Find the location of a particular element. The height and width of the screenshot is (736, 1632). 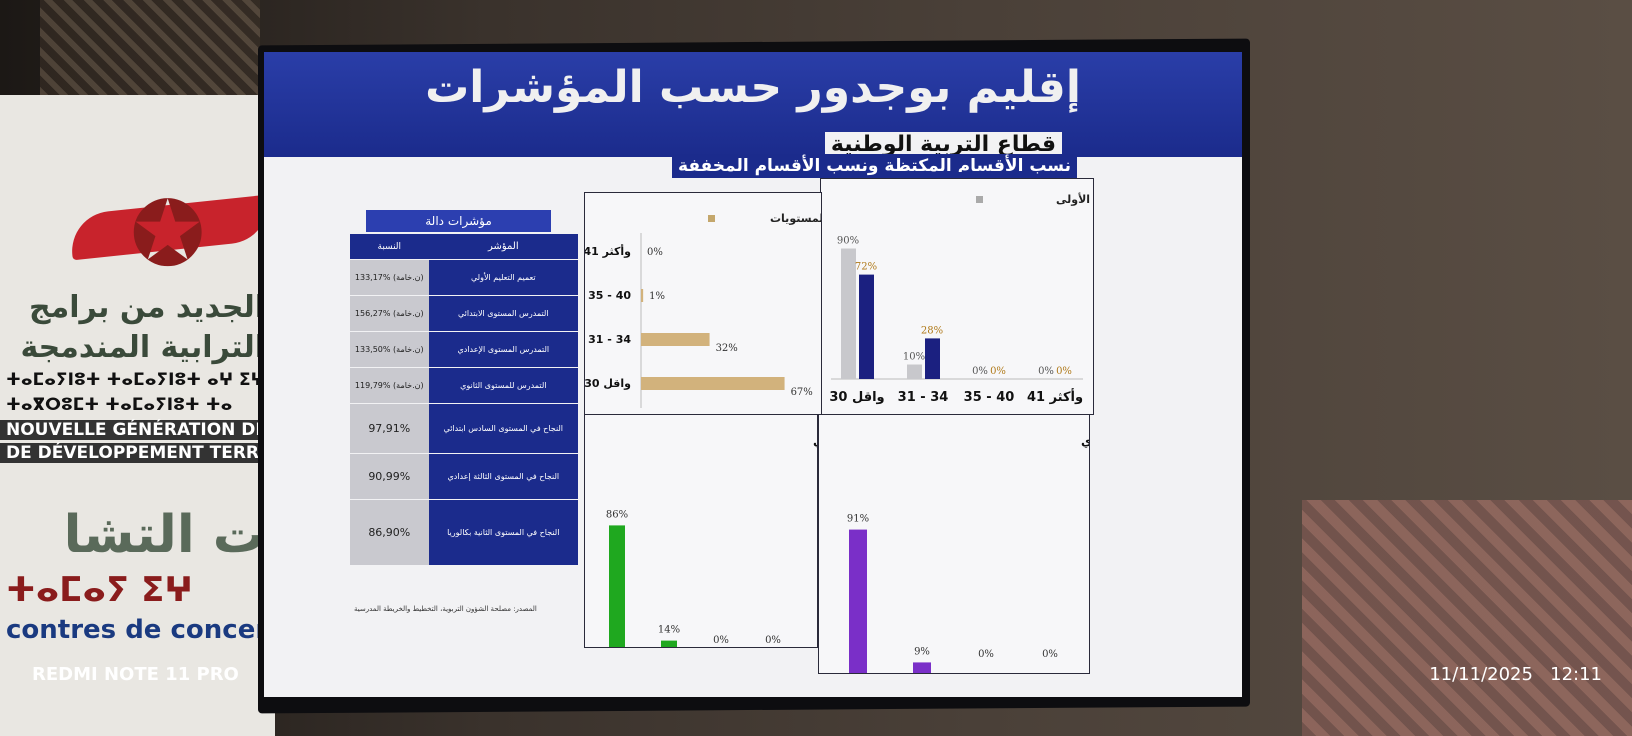

banner-line-8: ⵜⴰⵎⴰⵢ ⵉⵖ is located at coordinates (99, 590).